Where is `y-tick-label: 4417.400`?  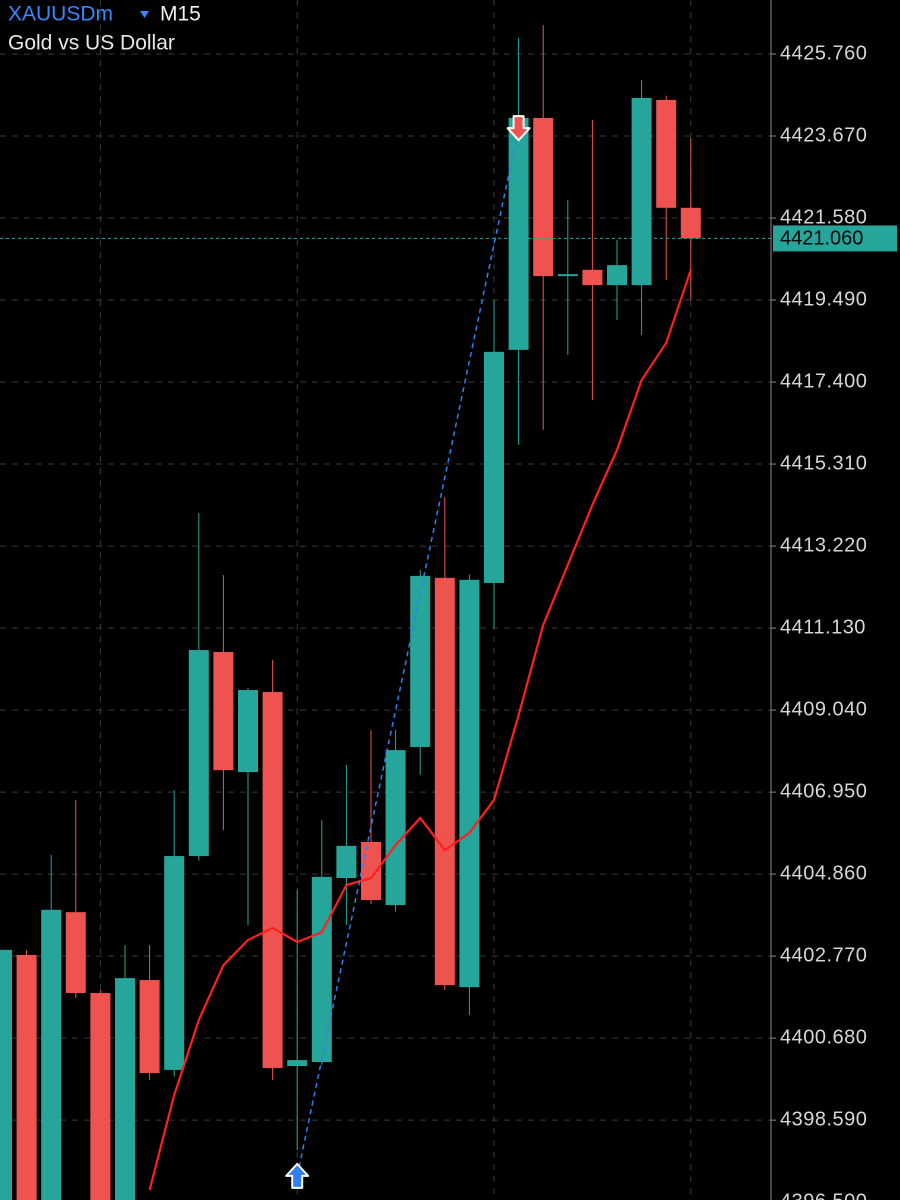 y-tick-label: 4417.400 is located at coordinates (823, 381).